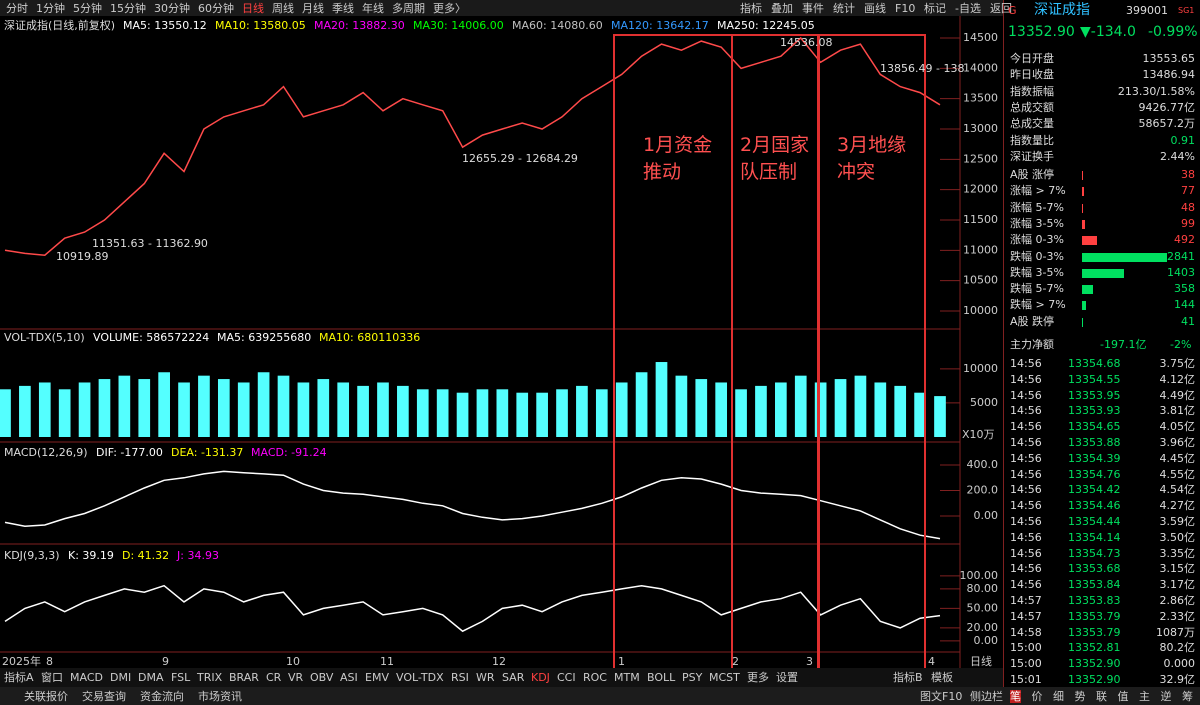 This screenshot has width=1200, height=705. What do you see at coordinates (1181, 344) in the screenshot?
I see `flow-pct: -2%` at bounding box center [1181, 344].